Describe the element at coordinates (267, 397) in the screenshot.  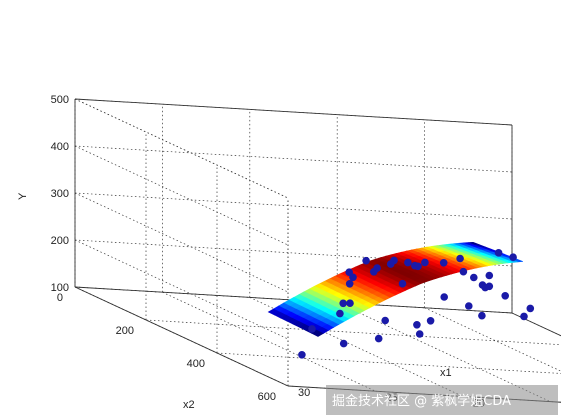
I see `x2-tick-label: 600` at that location.